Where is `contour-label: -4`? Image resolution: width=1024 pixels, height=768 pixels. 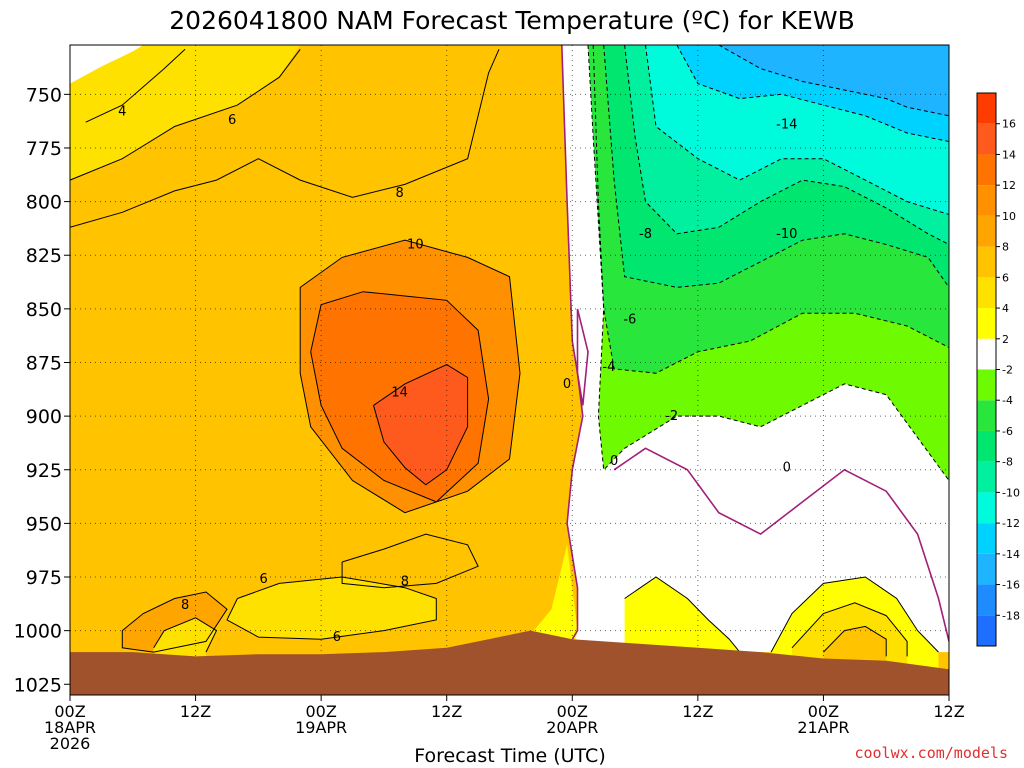
contour-label: -4 is located at coordinates (608, 367).